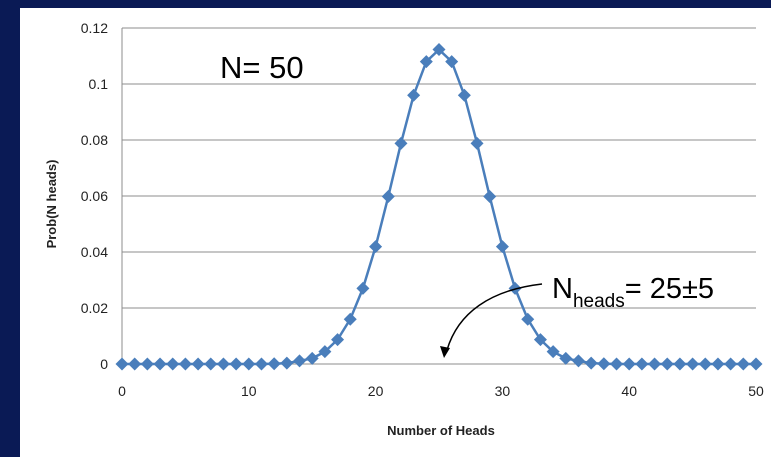 Image resolution: width=771 pixels, height=457 pixels. I want to click on nheads-value: = 25±5, so click(669, 289).